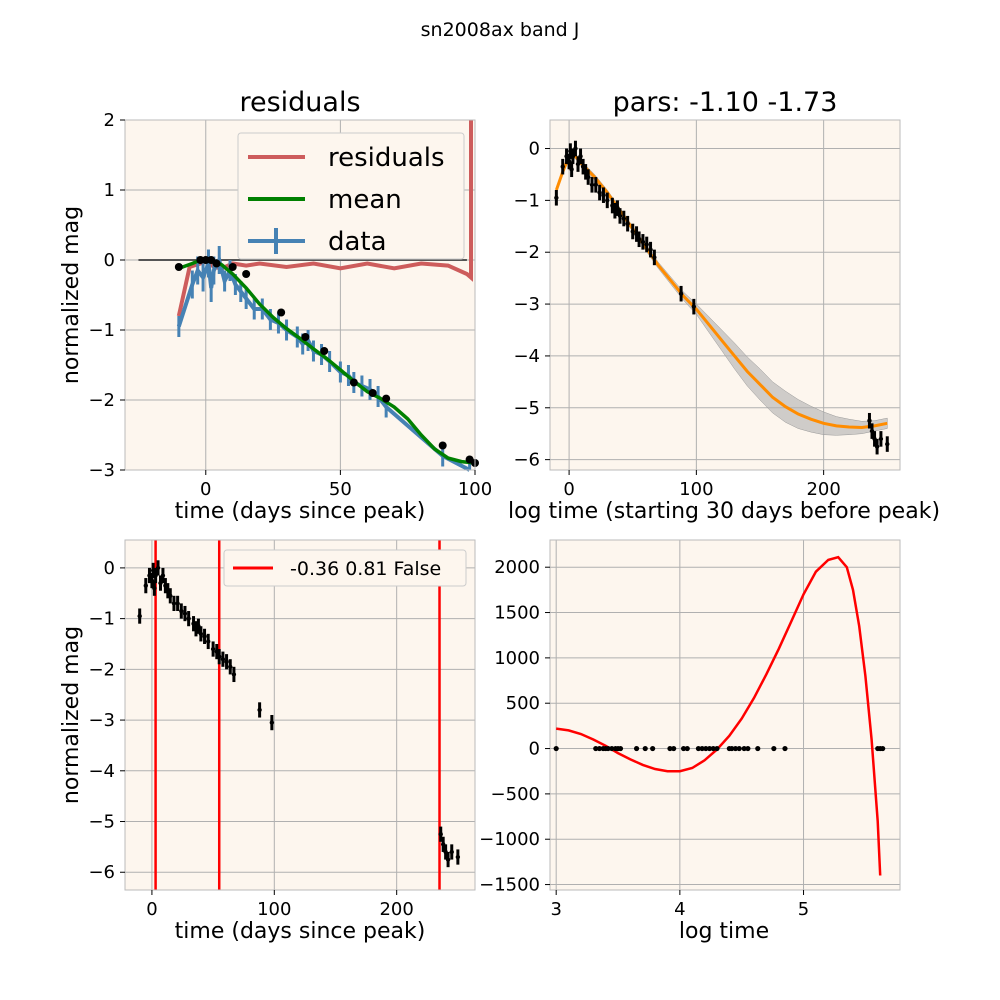 The width and height of the screenshot is (1000, 1000). What do you see at coordinates (345, 568) in the screenshot?
I see `lightcurve-legend: -0.36 0.81 False` at bounding box center [345, 568].